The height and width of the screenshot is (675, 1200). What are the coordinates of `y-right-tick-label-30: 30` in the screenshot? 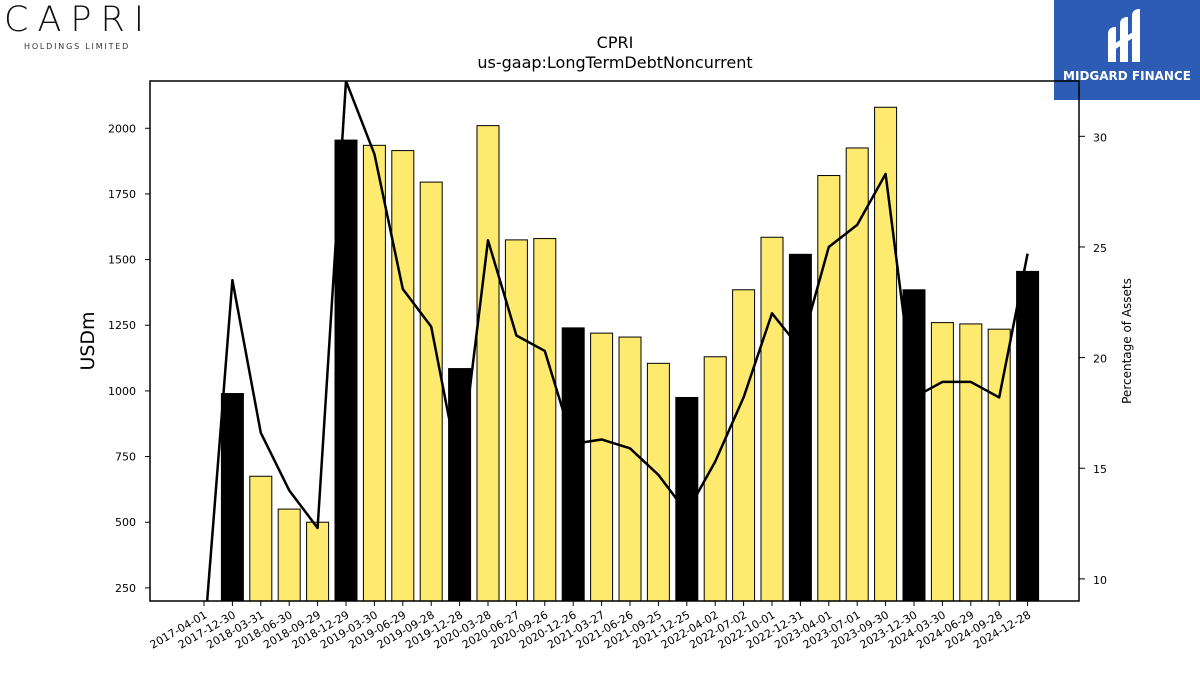 It's located at (1100, 137).